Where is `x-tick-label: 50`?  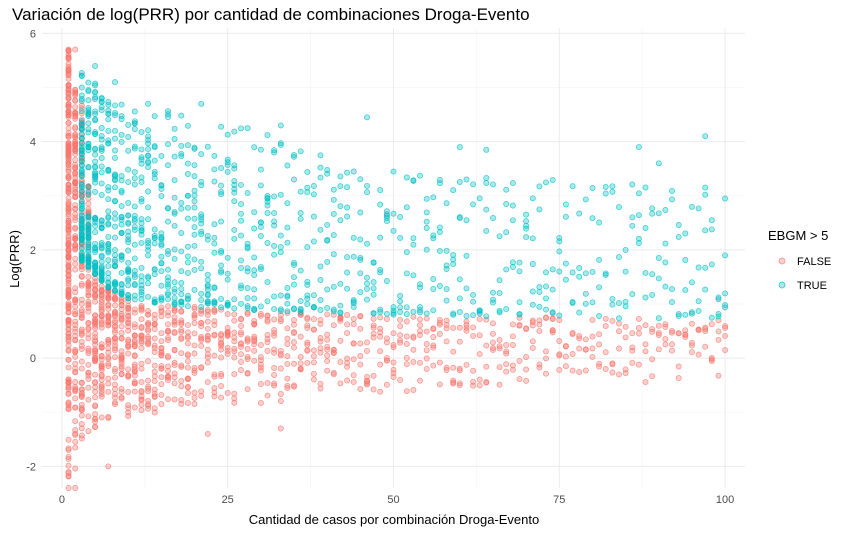 x-tick-label: 50 is located at coordinates (393, 500).